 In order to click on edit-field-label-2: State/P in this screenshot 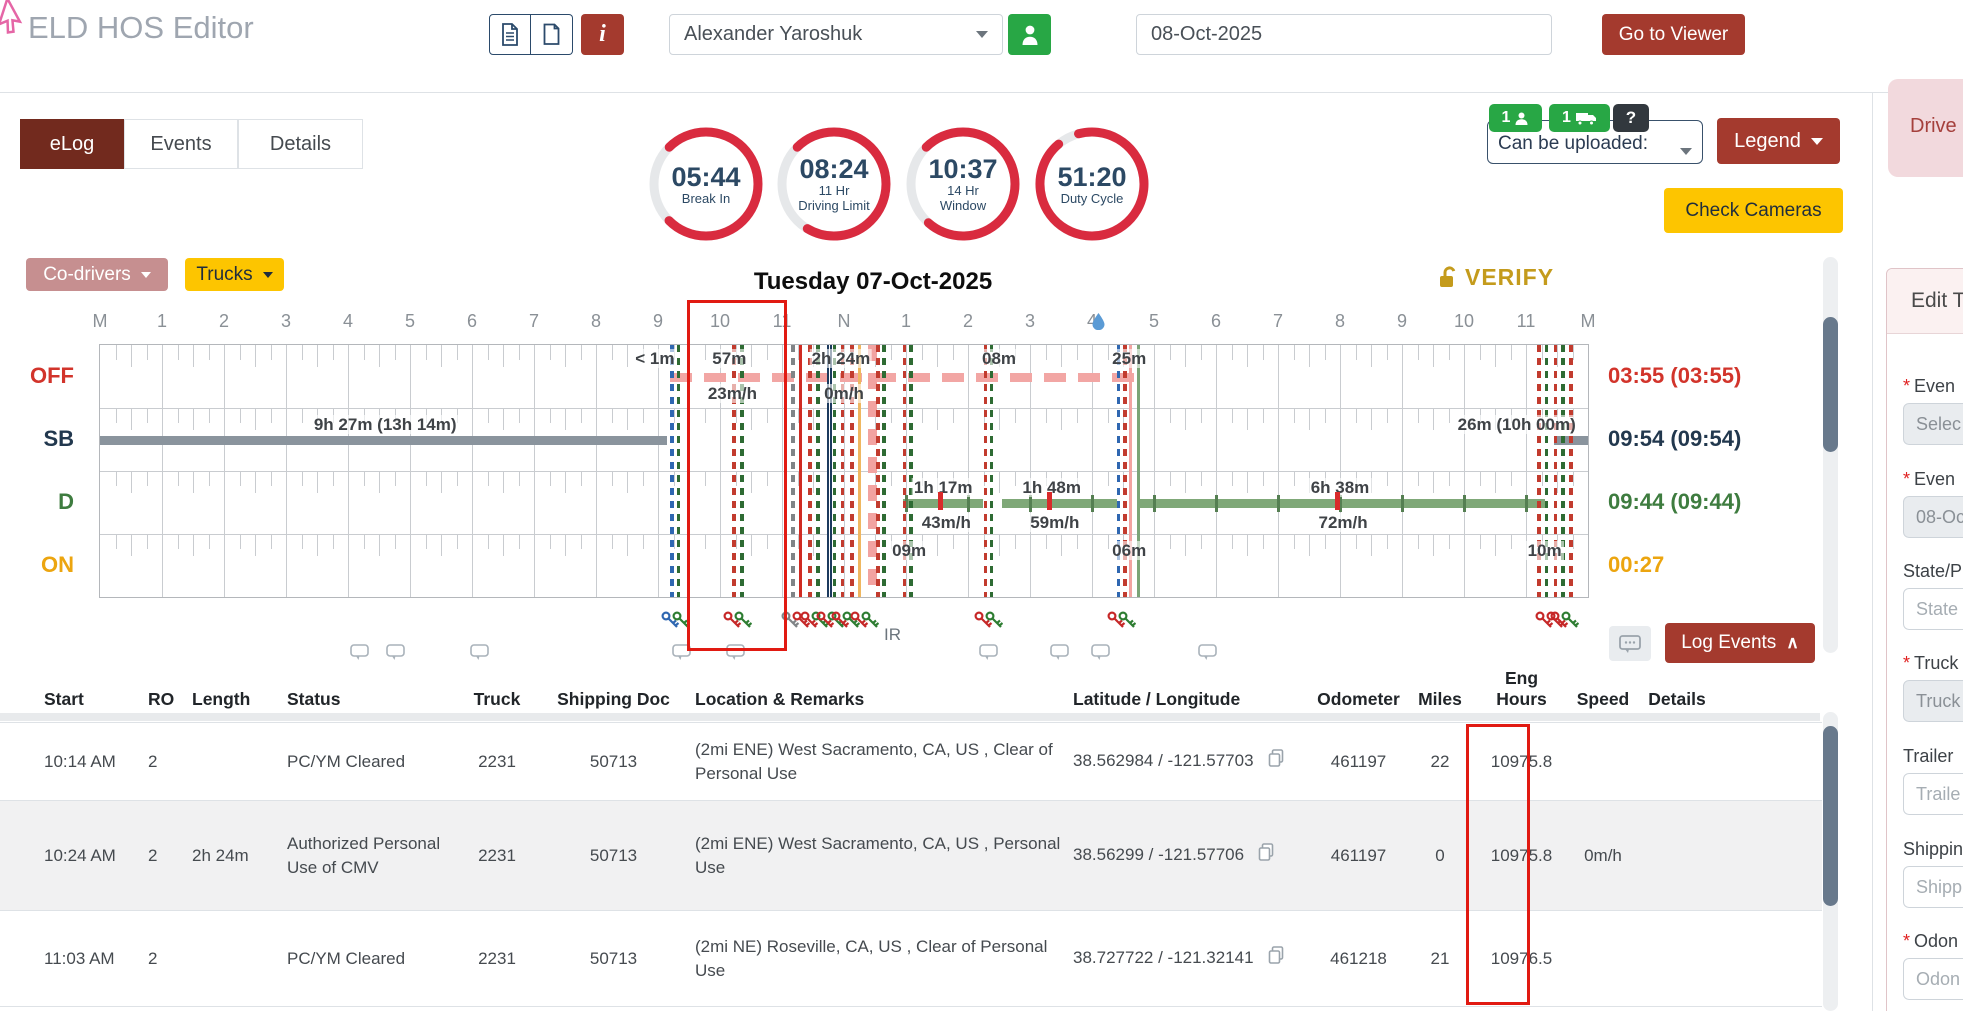, I will do `click(1932, 571)`.